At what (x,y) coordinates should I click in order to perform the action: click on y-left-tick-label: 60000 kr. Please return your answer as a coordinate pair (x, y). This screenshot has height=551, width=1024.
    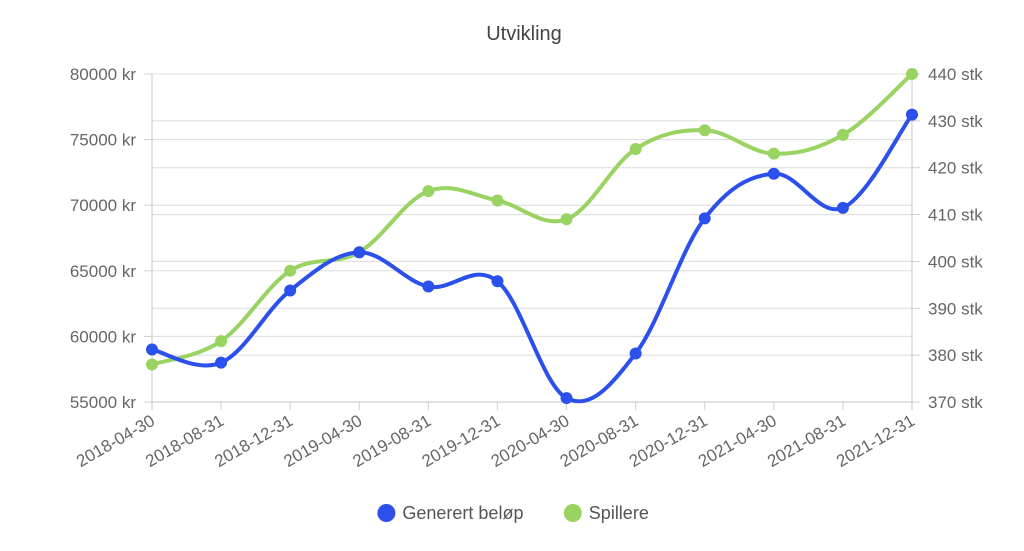
    Looking at the image, I should click on (103, 336).